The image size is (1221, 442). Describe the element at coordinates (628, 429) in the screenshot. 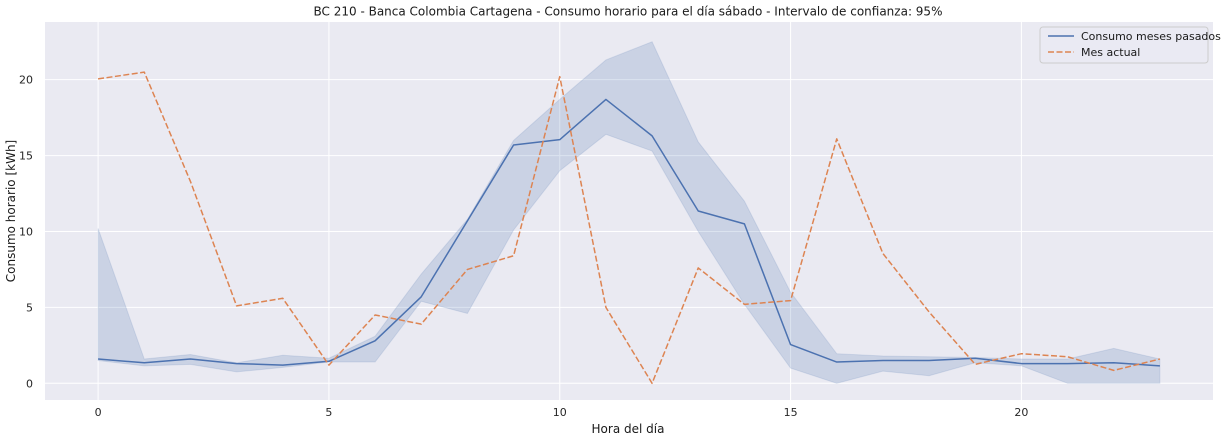

I see `x-axis-label: Hora del día` at that location.